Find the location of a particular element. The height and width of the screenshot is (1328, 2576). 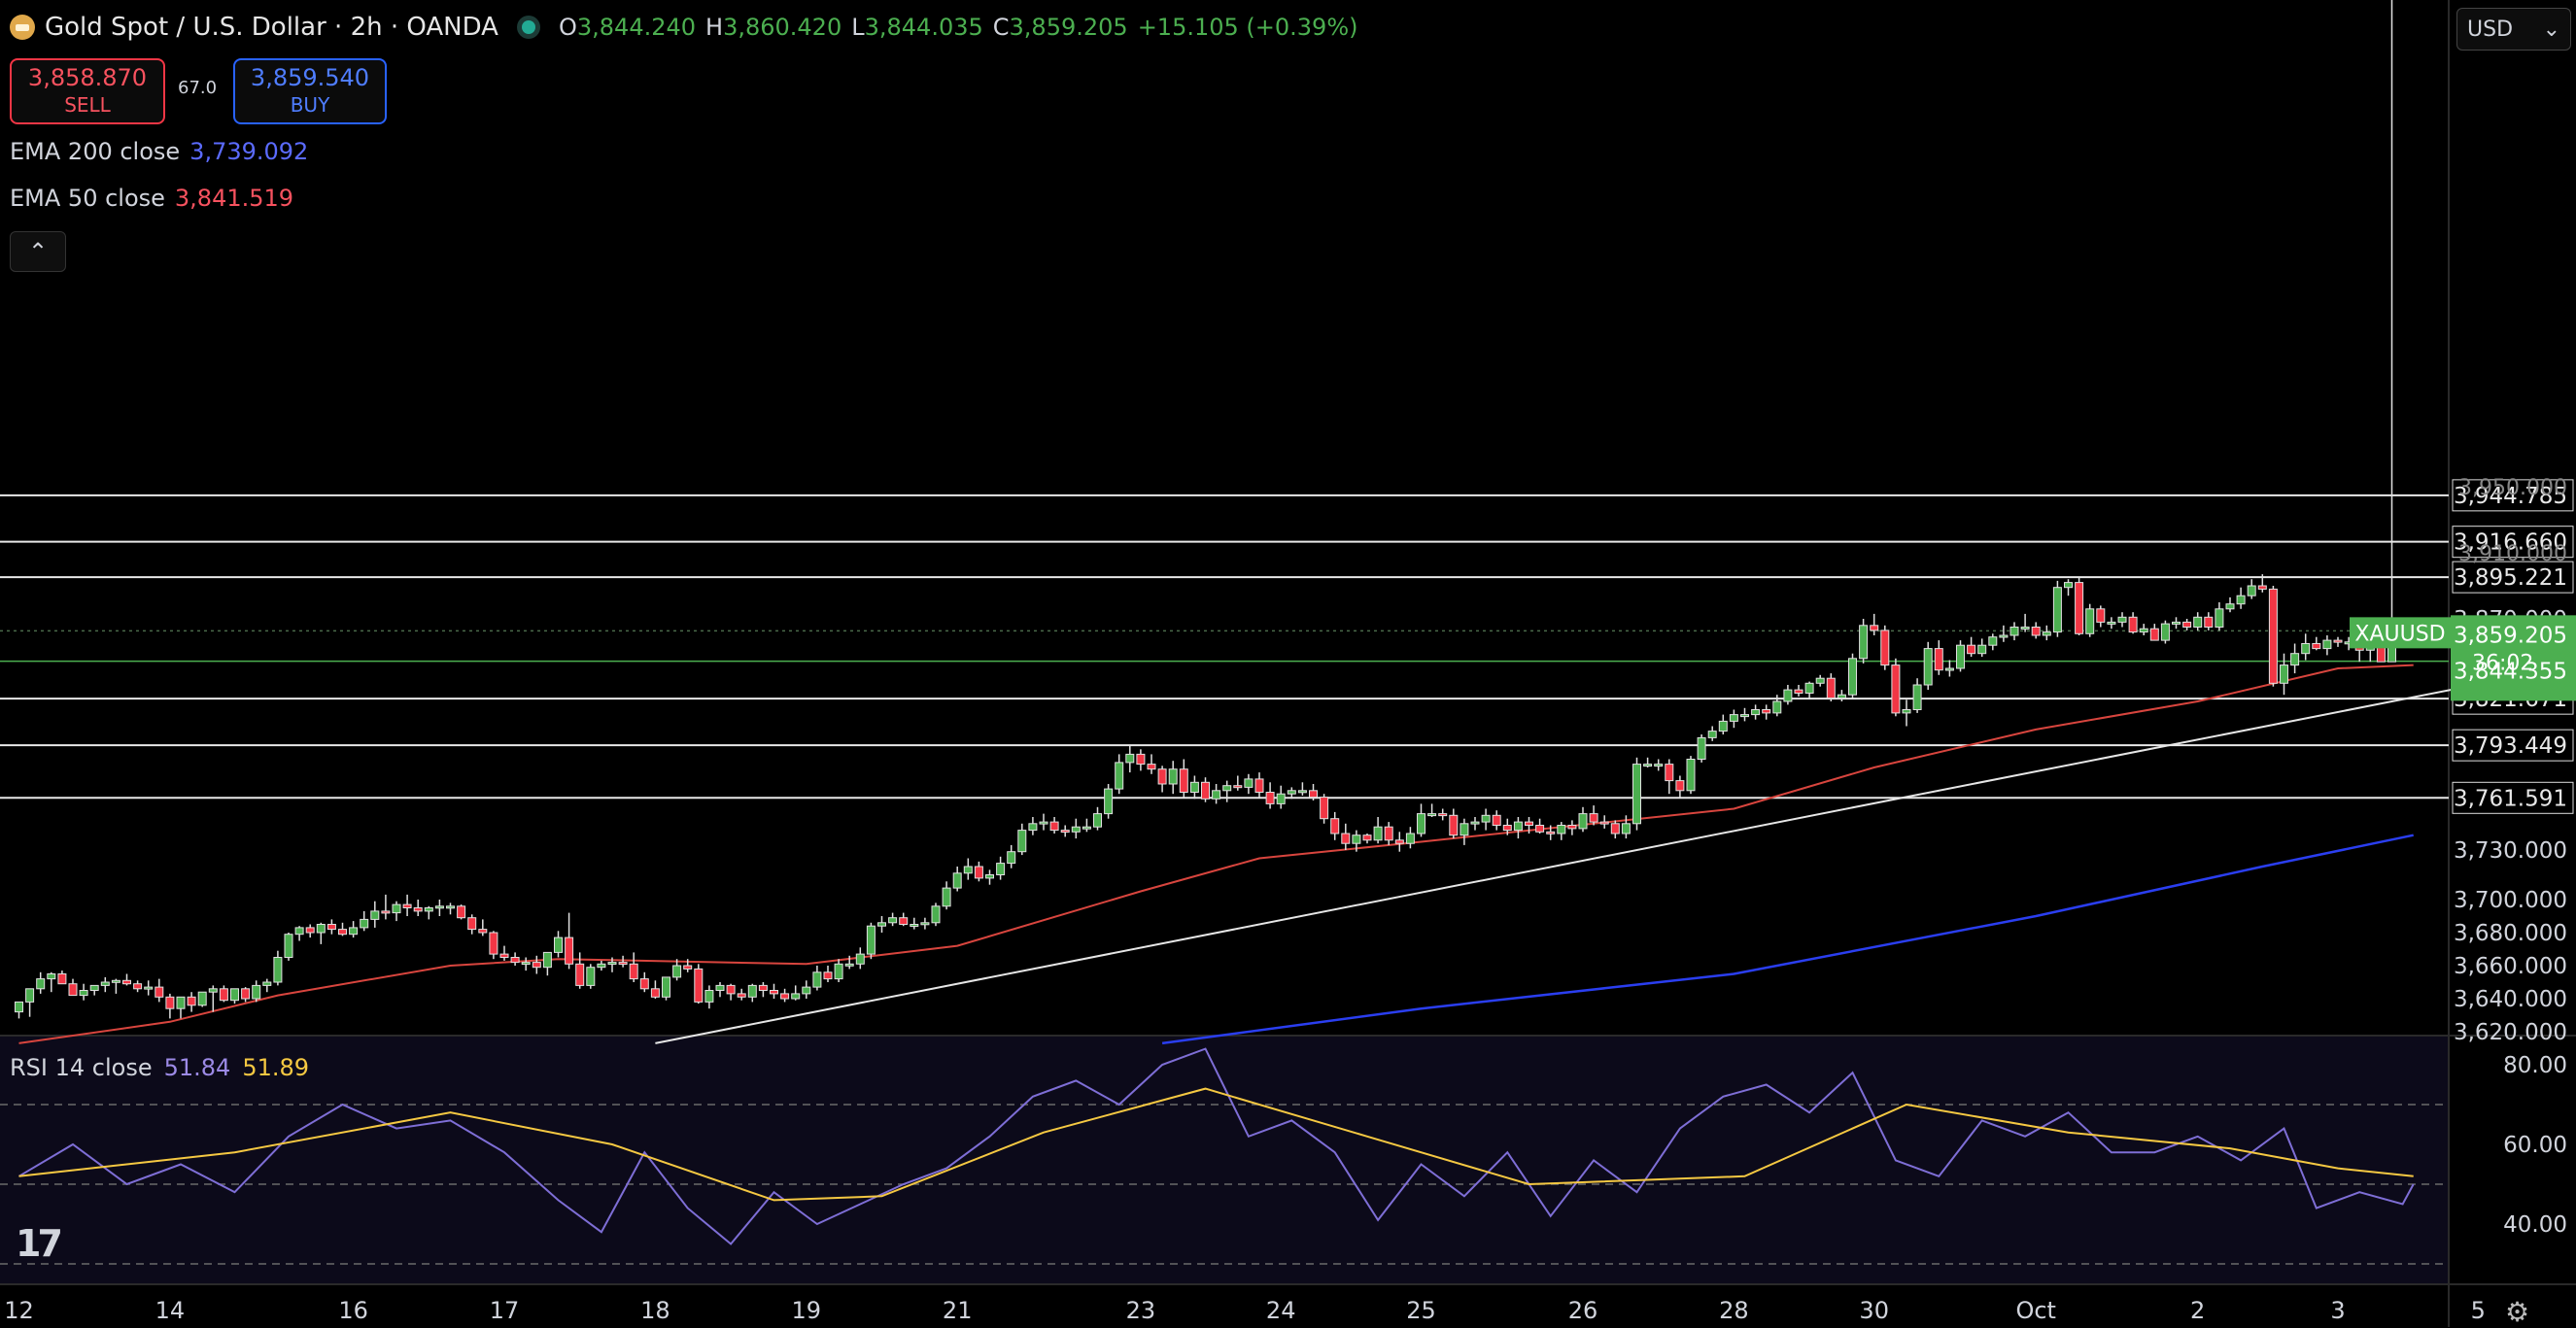

time-tick-label: 19 is located at coordinates (807, 1310).